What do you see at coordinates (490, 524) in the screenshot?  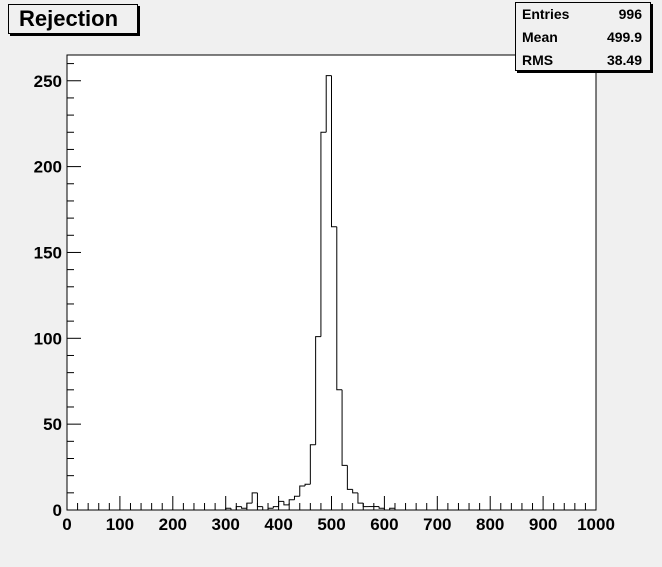 I see `x-tick-label: 800` at bounding box center [490, 524].